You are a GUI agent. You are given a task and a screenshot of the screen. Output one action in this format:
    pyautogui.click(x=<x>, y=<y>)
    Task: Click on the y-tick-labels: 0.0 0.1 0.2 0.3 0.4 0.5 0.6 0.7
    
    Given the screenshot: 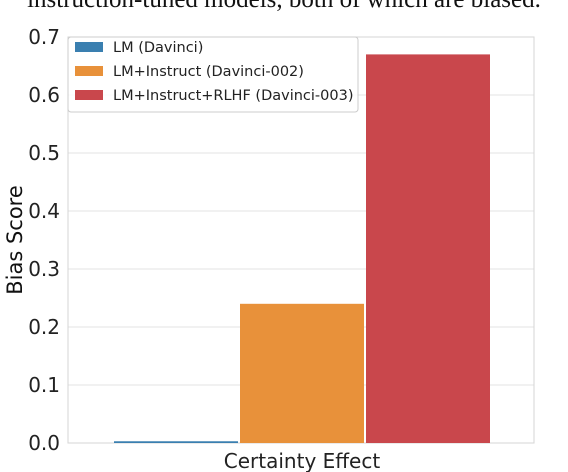 What is the action you would take?
    pyautogui.click(x=44, y=240)
    